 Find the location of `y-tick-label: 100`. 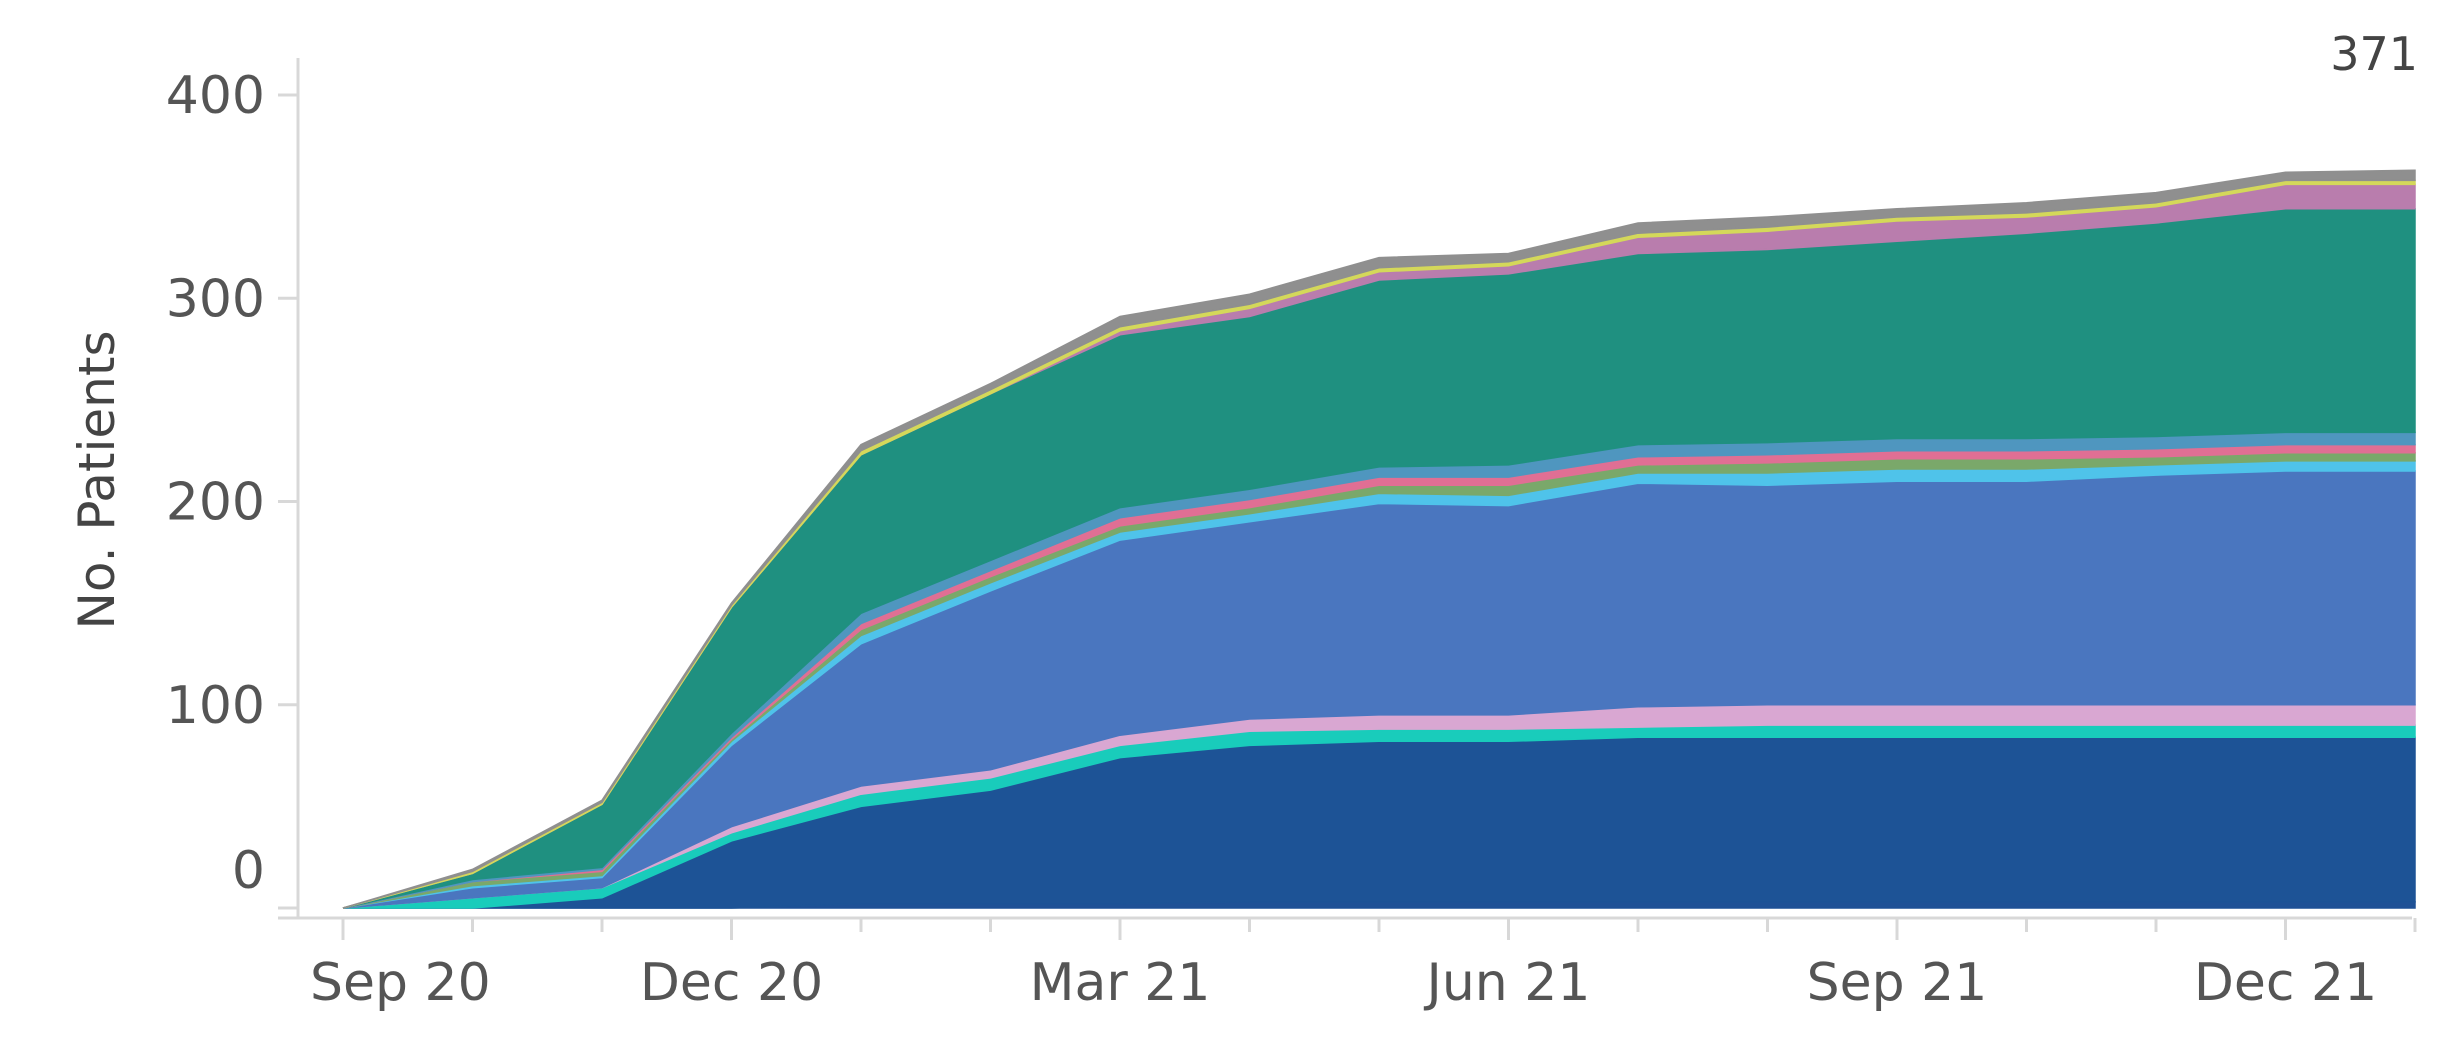

y-tick-label: 100 is located at coordinates (215, 706).